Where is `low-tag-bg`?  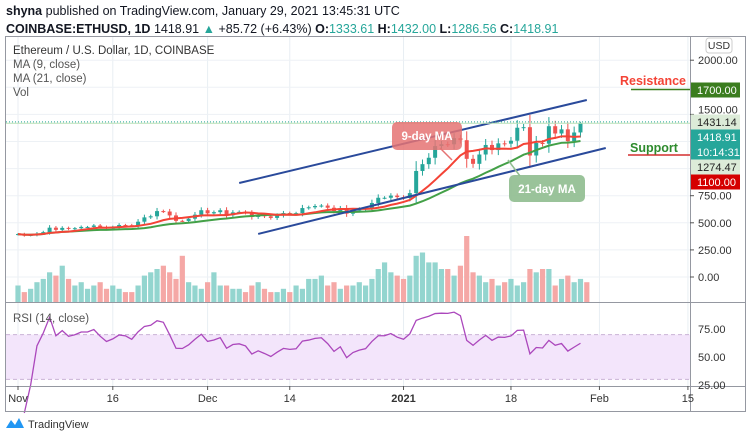 low-tag-bg is located at coordinates (715, 167).